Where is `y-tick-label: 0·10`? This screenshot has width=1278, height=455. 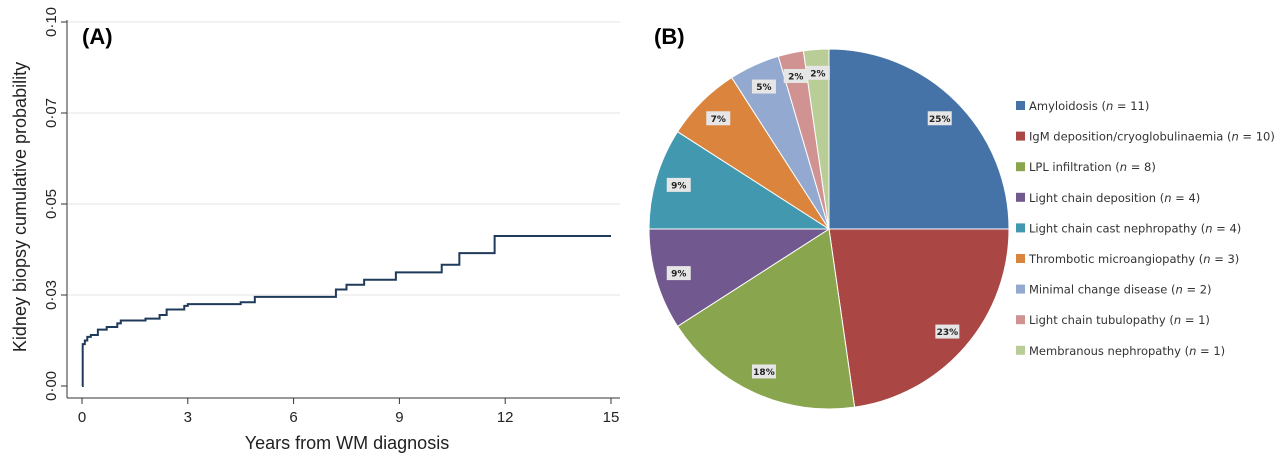
y-tick-label: 0·10 is located at coordinates (51, 22).